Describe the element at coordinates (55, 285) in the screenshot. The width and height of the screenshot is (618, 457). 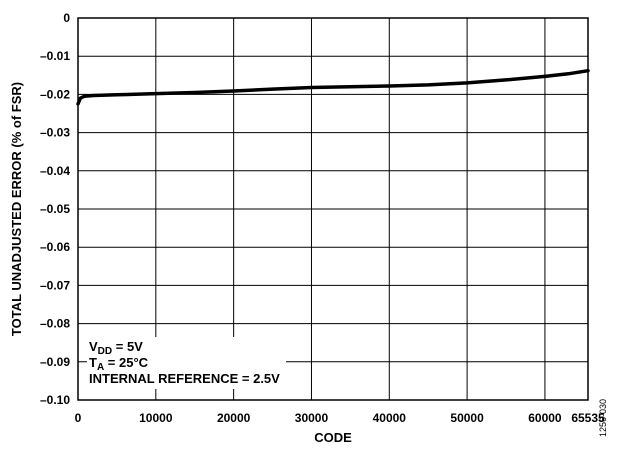
I see `y-tick-label: –0.07` at that location.